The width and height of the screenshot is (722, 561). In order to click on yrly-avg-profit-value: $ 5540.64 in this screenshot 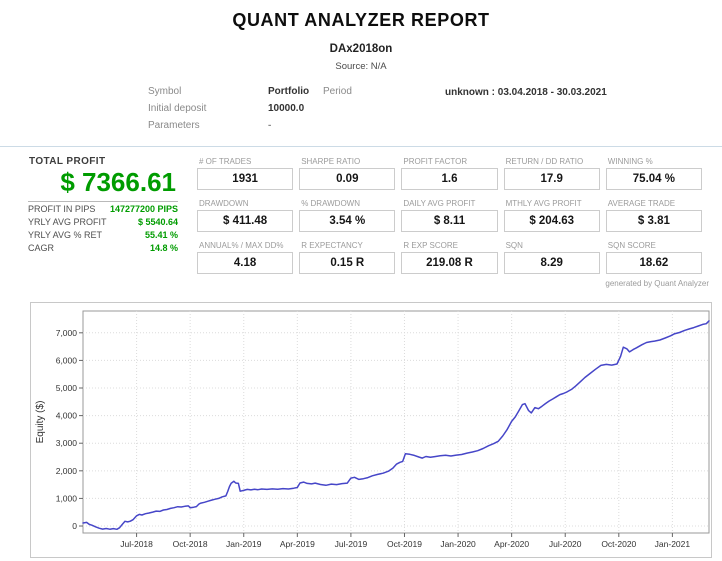, I will do `click(157, 222)`.